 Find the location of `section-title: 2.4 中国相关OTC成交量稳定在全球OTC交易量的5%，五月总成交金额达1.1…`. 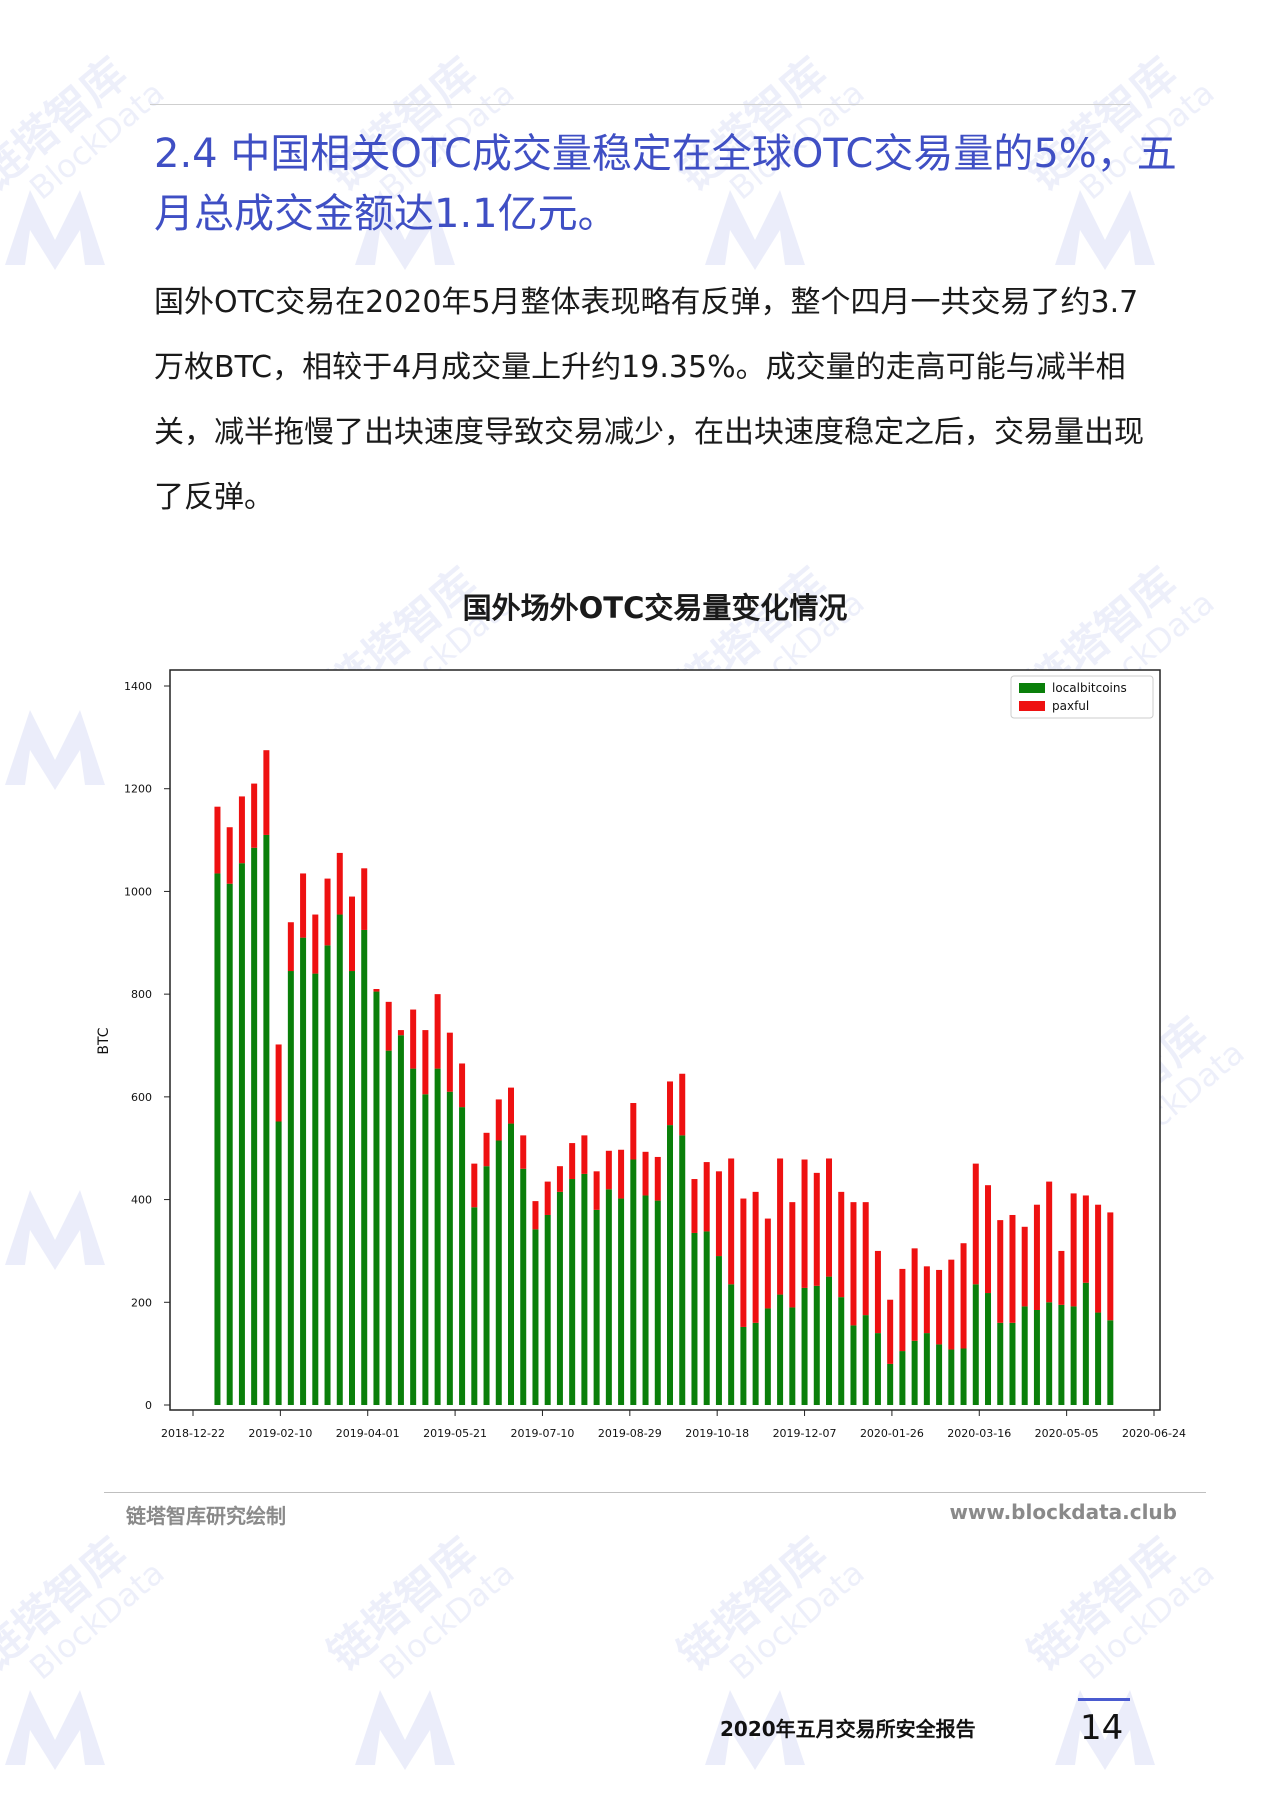

section-title: 2.4 中国相关OTC成交量稳定在全球OTC交易量的5%，五月总成交金额达1.1… is located at coordinates (665, 184).